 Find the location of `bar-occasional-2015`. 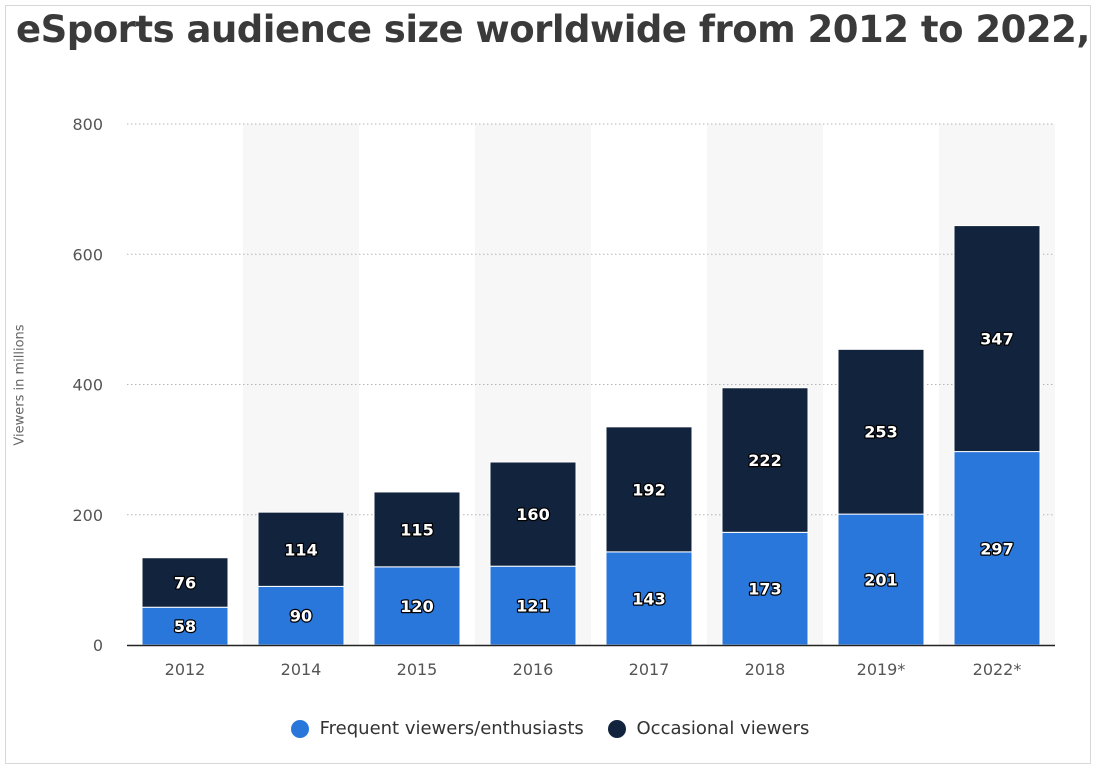

bar-occasional-2015 is located at coordinates (417, 529).